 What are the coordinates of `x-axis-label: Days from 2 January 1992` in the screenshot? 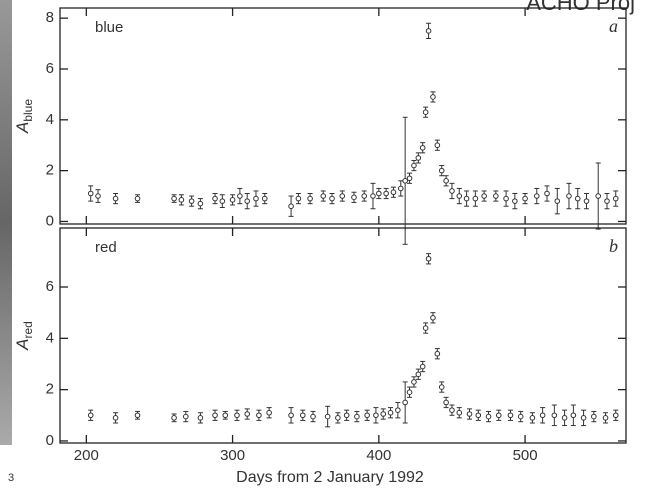 It's located at (330, 477).